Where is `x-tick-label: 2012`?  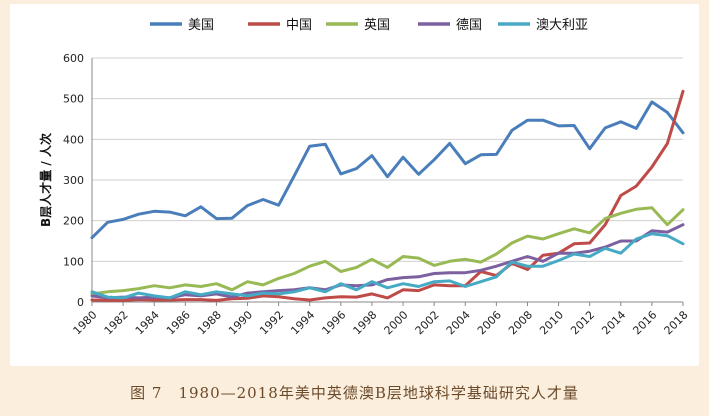
x-tick-label: 2012 is located at coordinates (582, 322).